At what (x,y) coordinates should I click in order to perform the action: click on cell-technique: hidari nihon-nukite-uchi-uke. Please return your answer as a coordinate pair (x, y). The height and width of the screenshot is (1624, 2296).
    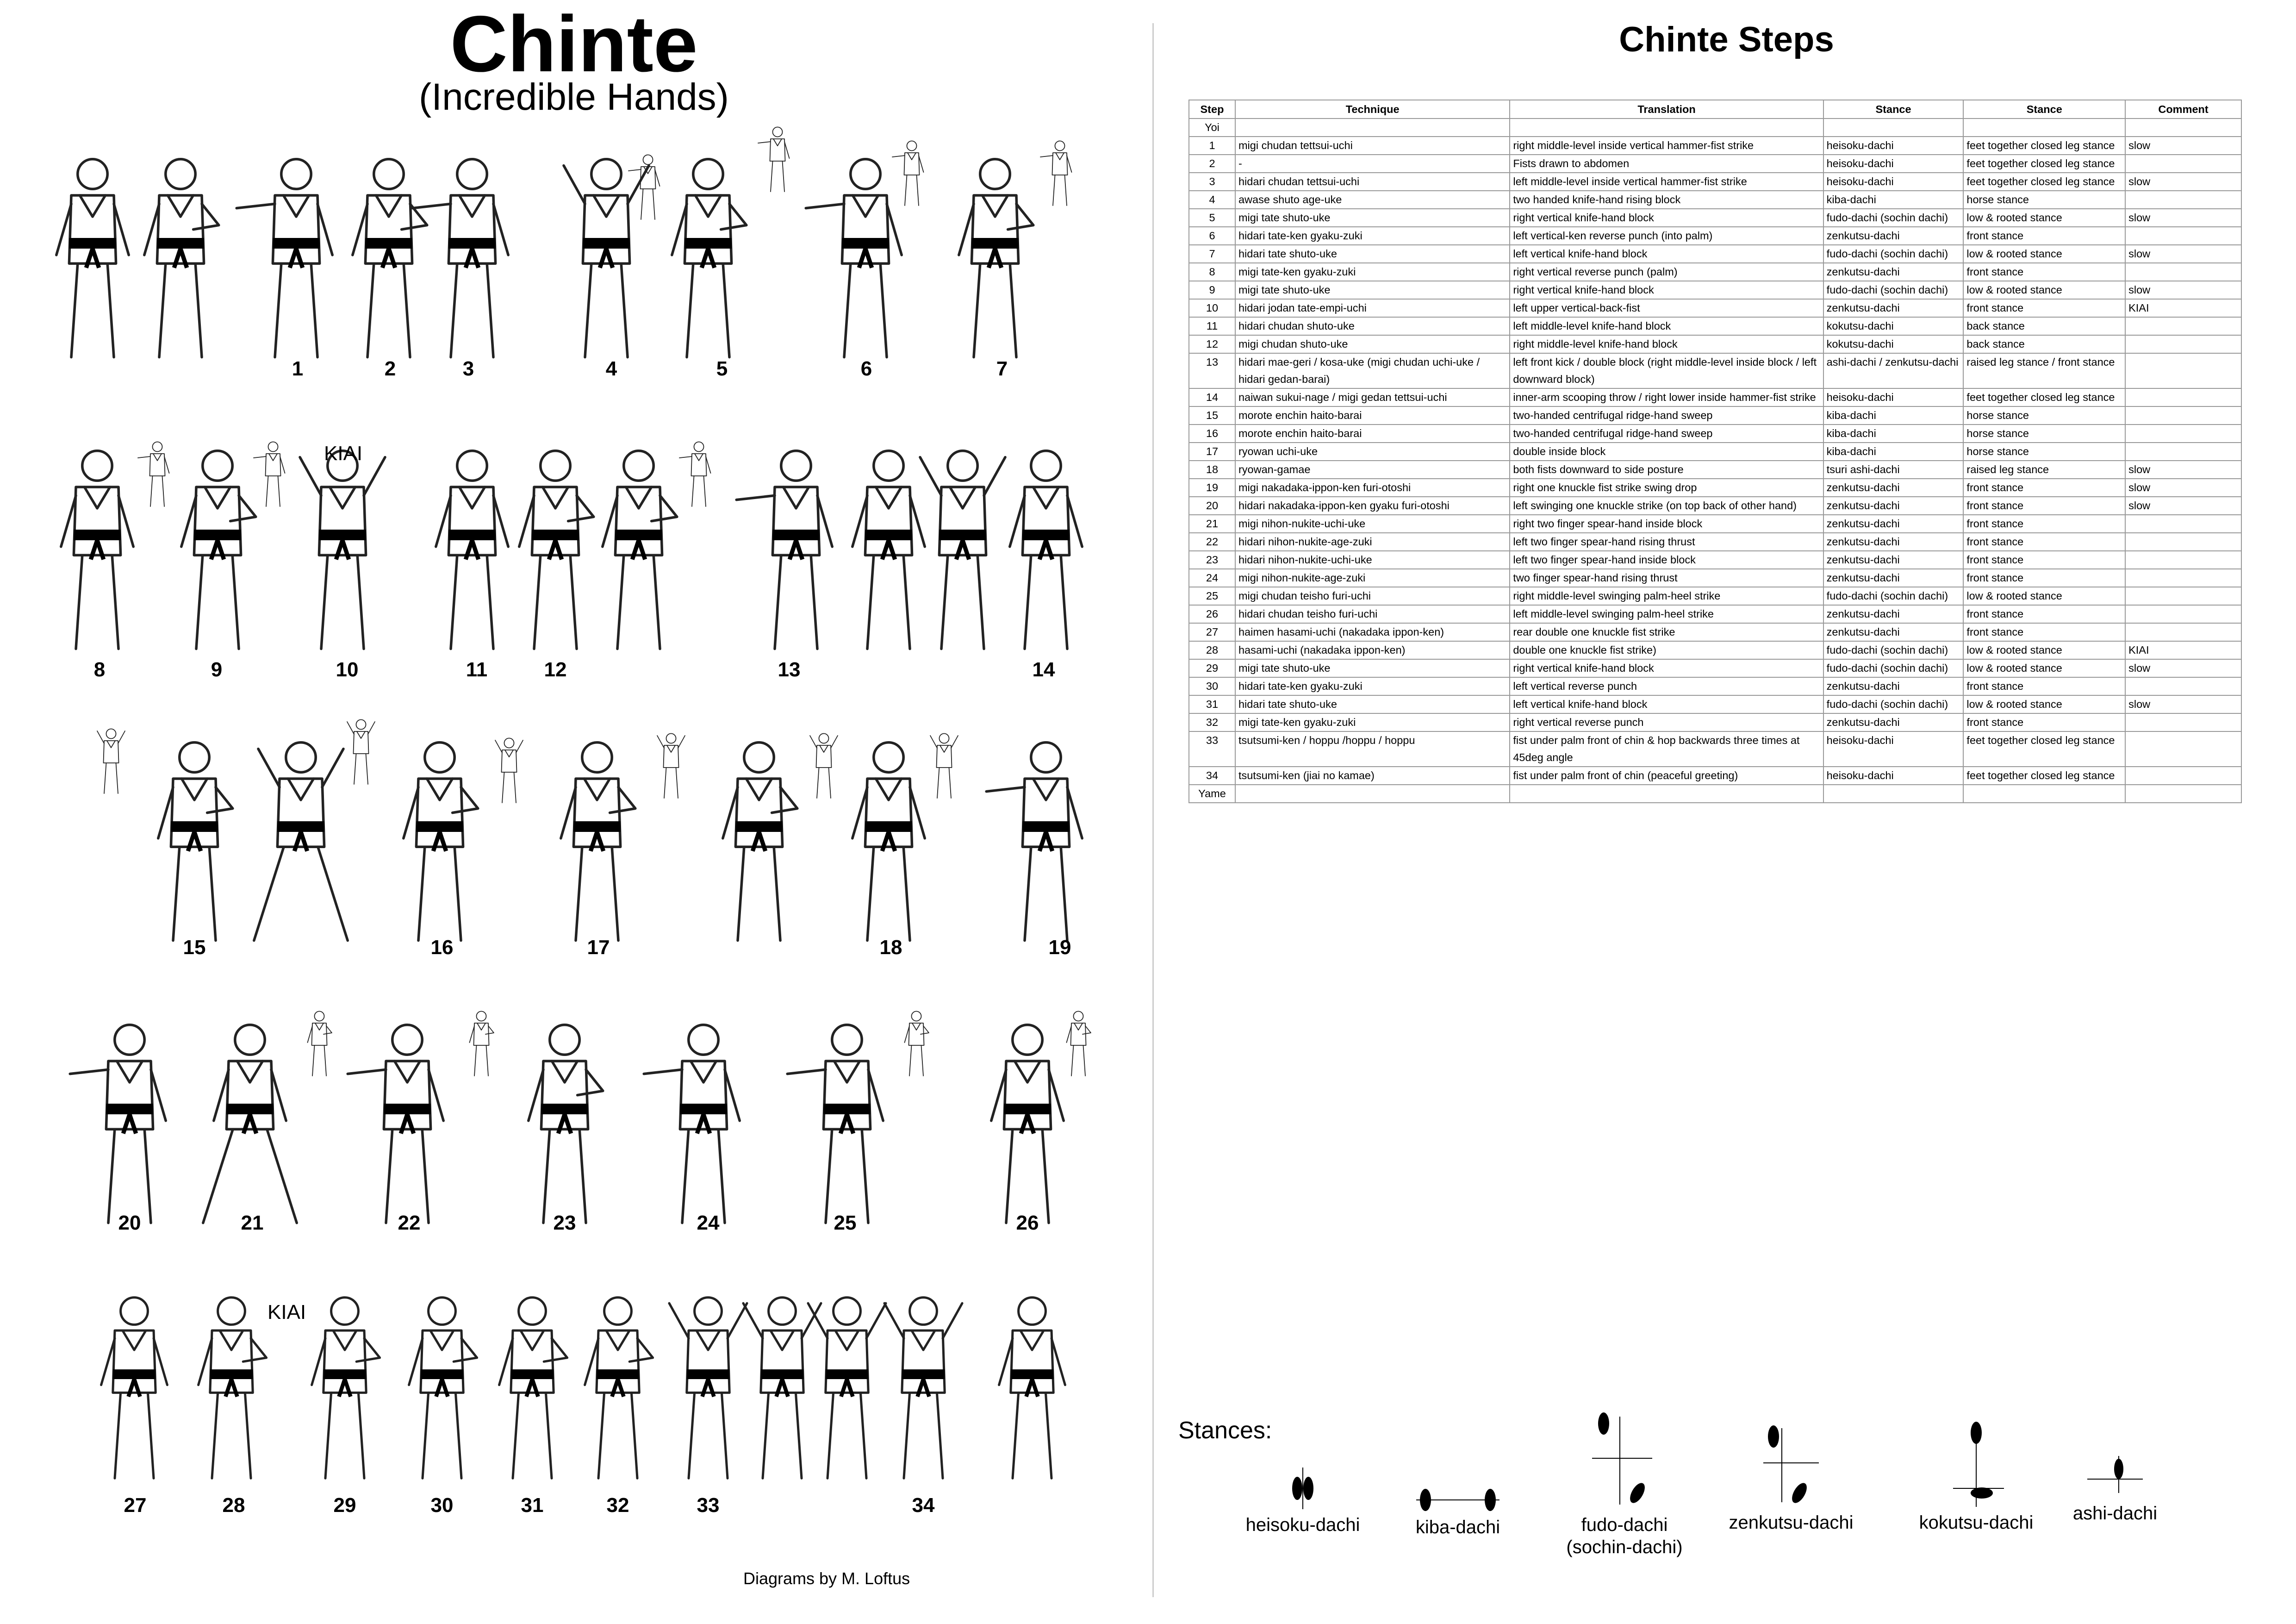
    Looking at the image, I should click on (1372, 559).